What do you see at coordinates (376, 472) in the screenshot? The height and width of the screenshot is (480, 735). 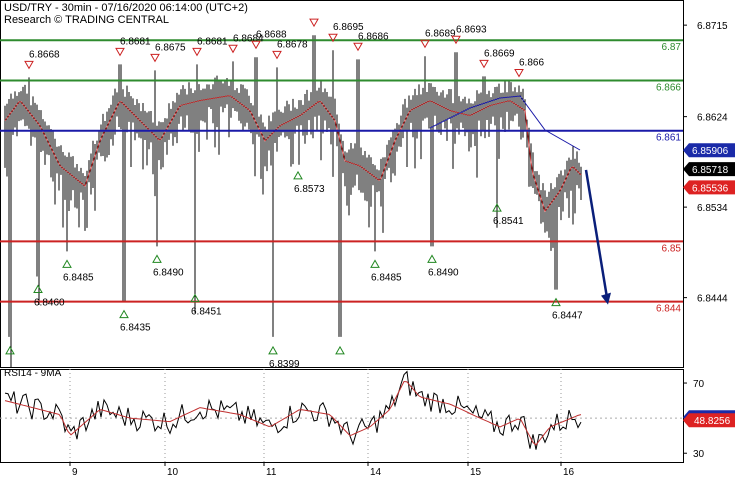 I see `x-tick-label: 14` at bounding box center [376, 472].